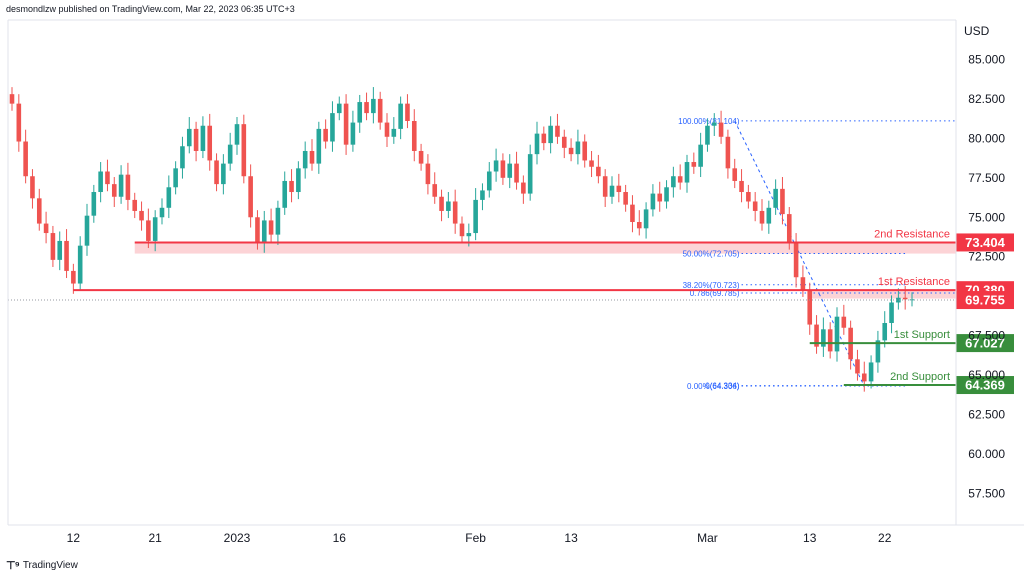  What do you see at coordinates (571, 538) in the screenshot?
I see `x-tick-label: 13` at bounding box center [571, 538].